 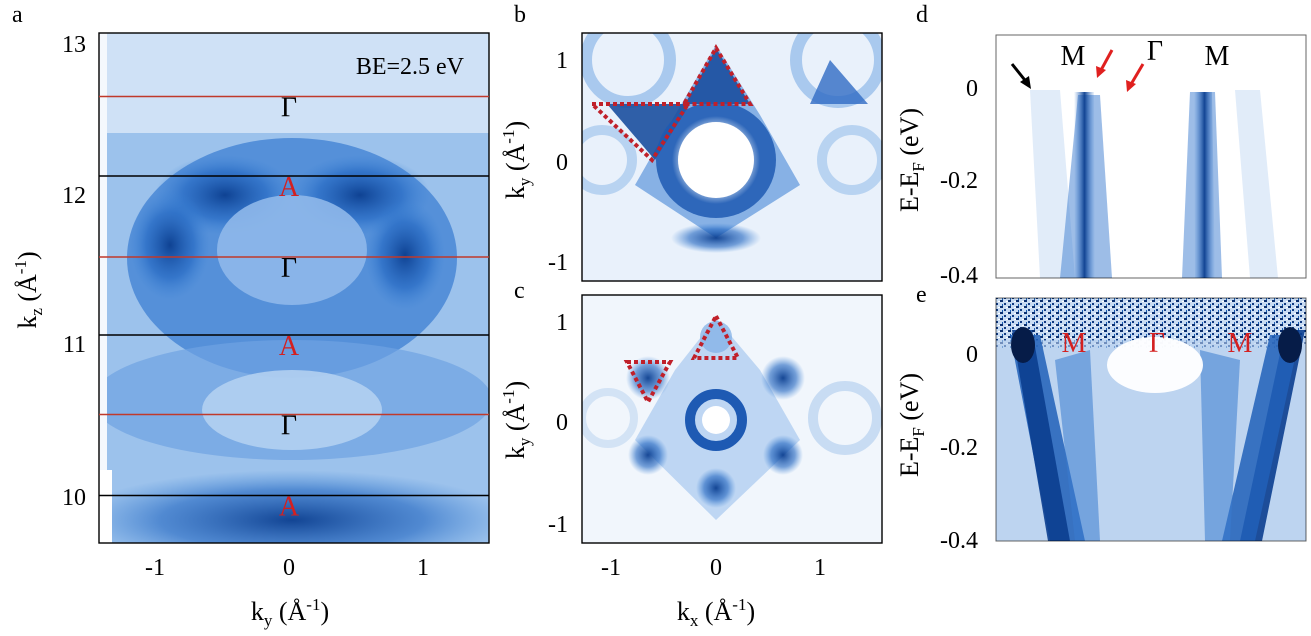 I want to click on panel-letter-e: e, so click(x=921, y=295).